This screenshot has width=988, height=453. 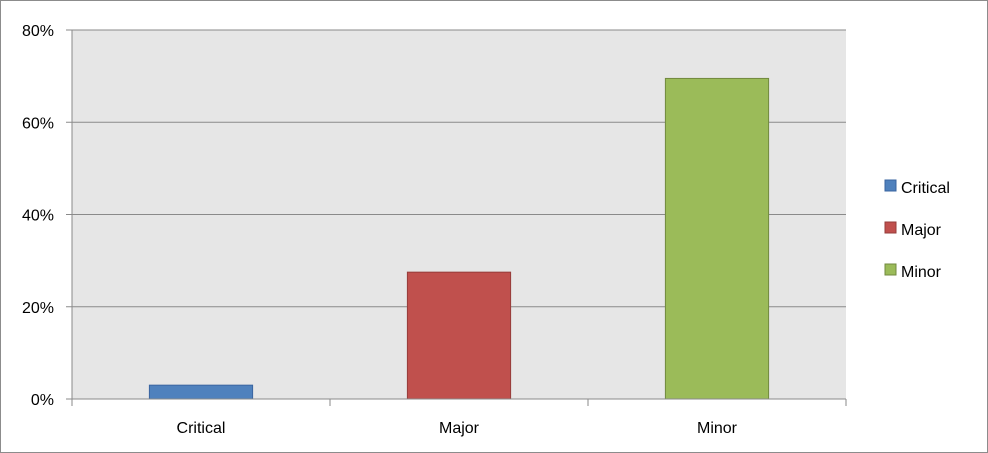 I want to click on legend-item-critical: Critical, so click(x=917, y=188).